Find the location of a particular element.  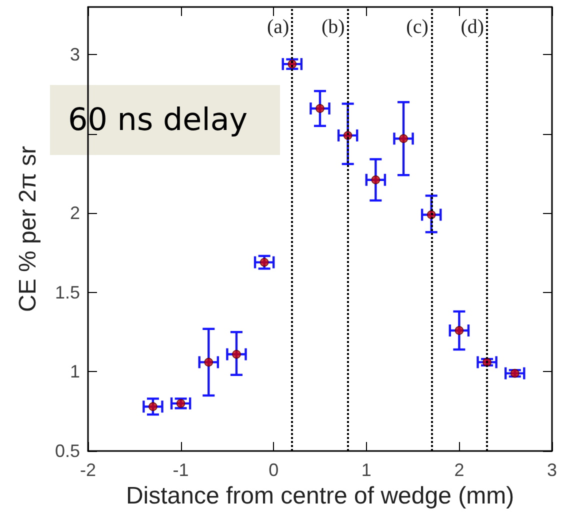

x-tick-label: 1 is located at coordinates (366, 470).